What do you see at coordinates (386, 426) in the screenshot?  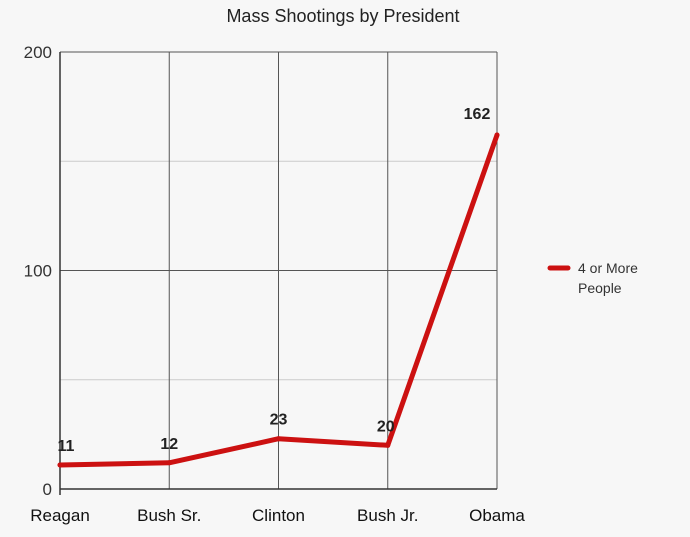 I see `data-label: 20` at bounding box center [386, 426].